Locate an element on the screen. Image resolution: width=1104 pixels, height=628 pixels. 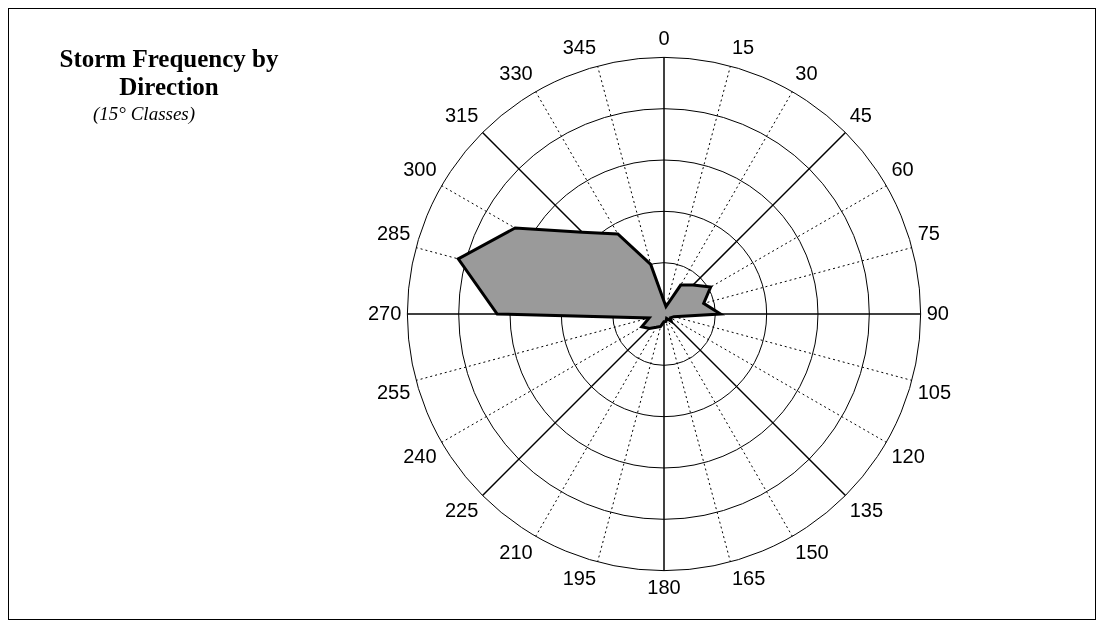
spoke-label: 15 is located at coordinates (743, 46).